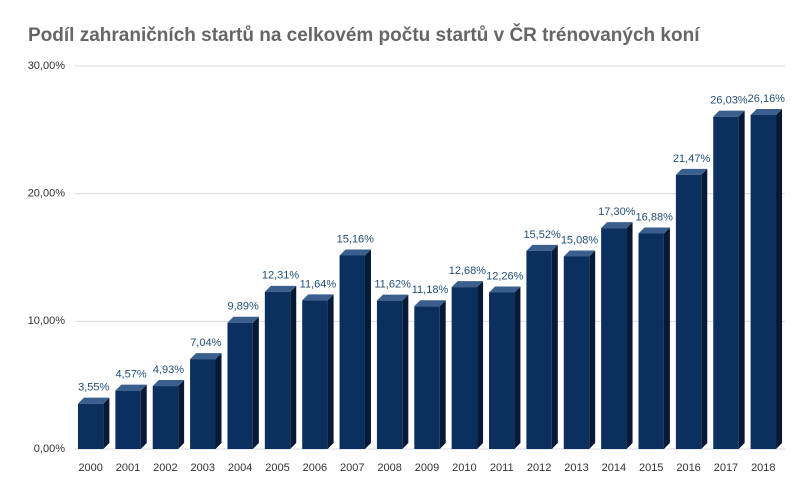 This screenshot has width=807, height=499. I want to click on x-tick-label: 2009, so click(427, 468).